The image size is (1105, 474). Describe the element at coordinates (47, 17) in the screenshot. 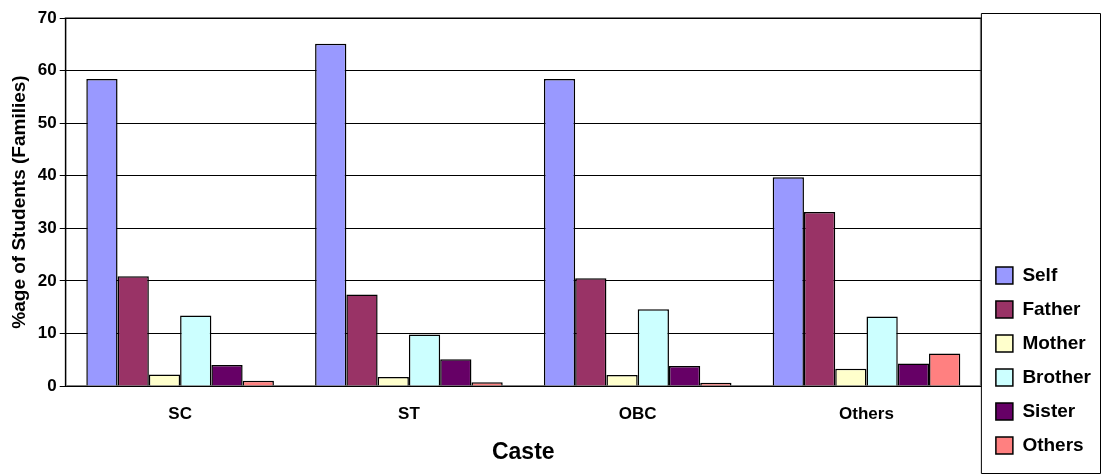

I see `y-tick-label: 70` at that location.